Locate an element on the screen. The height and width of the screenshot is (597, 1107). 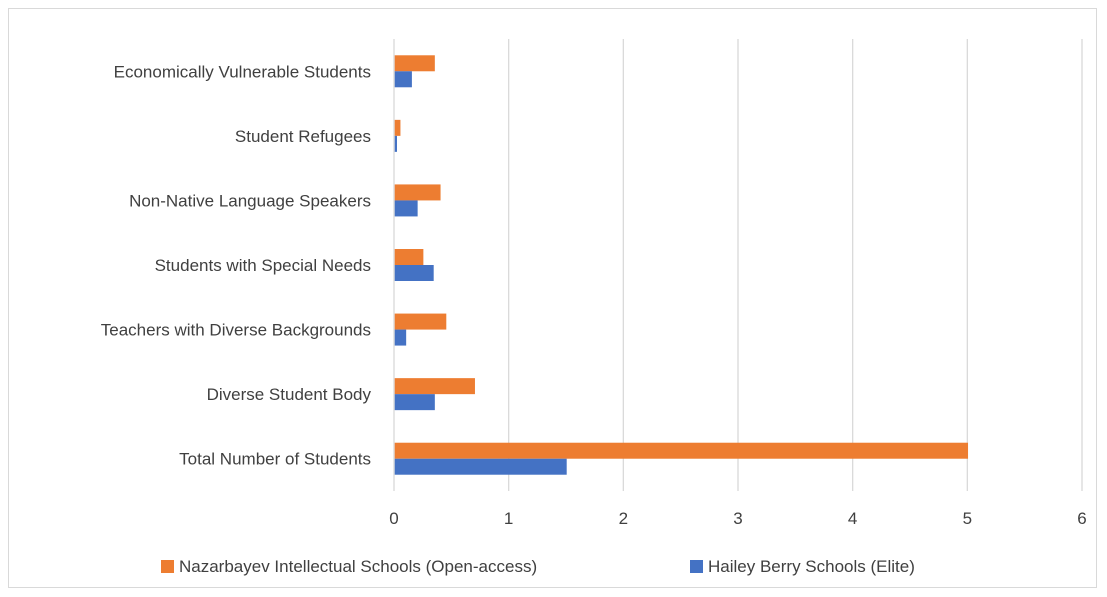
x-tick-label: 0 is located at coordinates (393, 518).